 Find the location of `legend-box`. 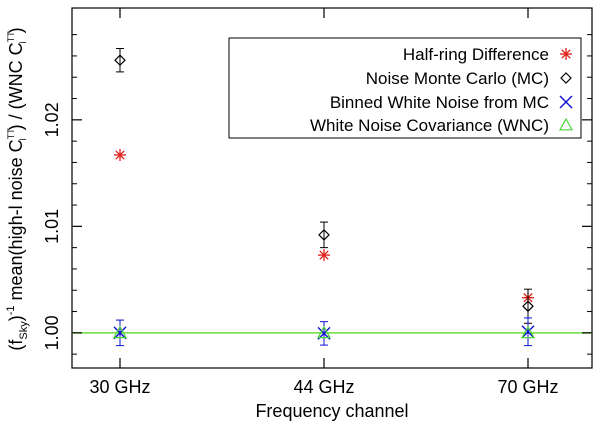

legend-box is located at coordinates (405, 88).